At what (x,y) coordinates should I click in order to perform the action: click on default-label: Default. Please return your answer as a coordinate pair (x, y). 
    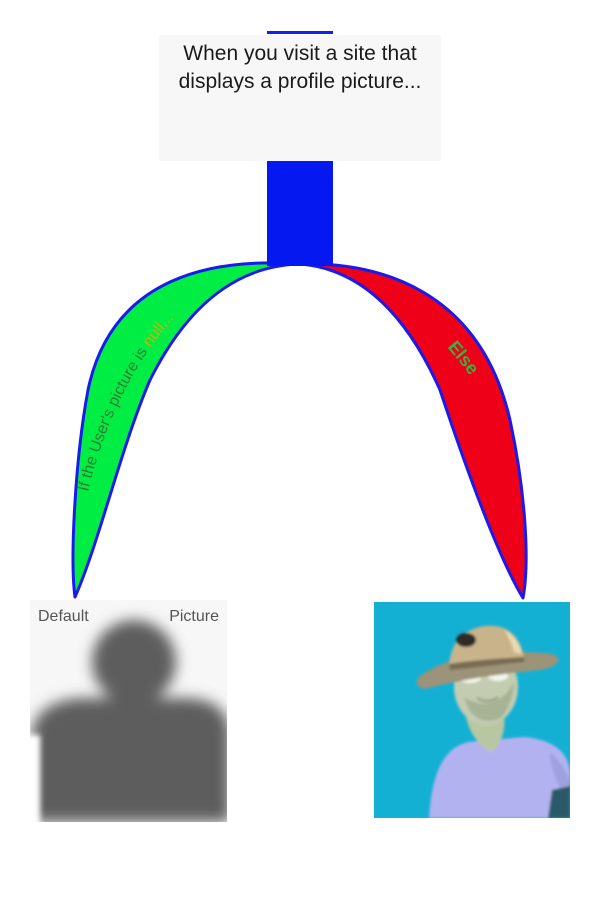
    Looking at the image, I should click on (63, 616).